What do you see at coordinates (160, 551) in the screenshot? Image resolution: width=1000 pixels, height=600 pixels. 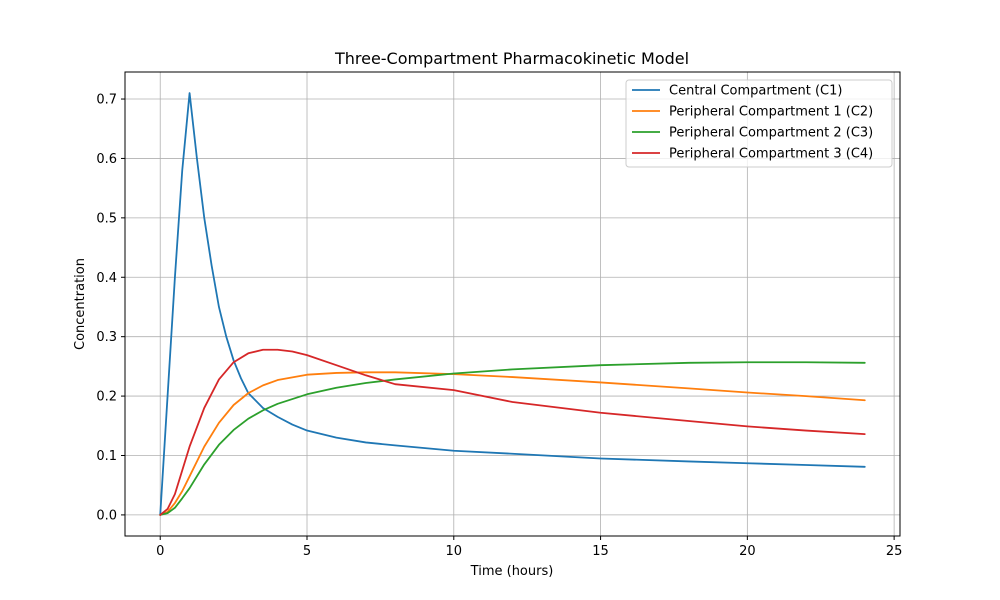 I see `x-tick-label: 0` at bounding box center [160, 551].